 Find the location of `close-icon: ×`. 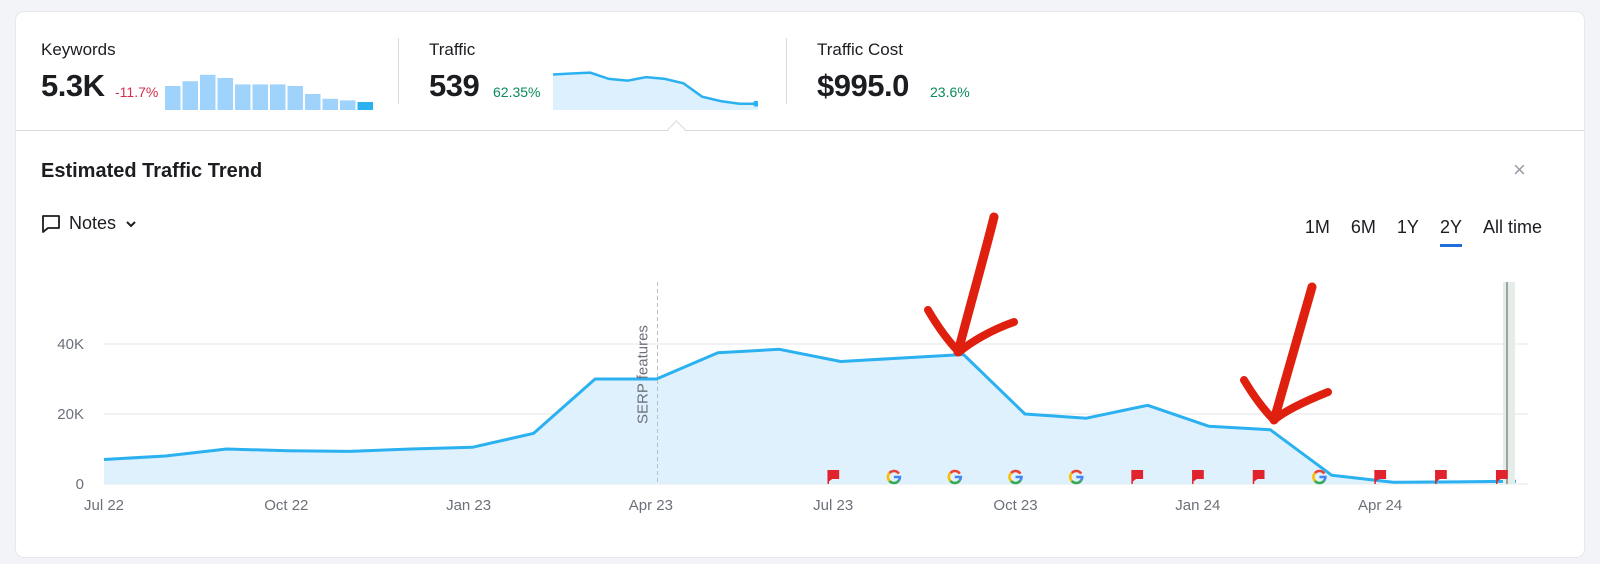

close-icon: × is located at coordinates (1519, 169).